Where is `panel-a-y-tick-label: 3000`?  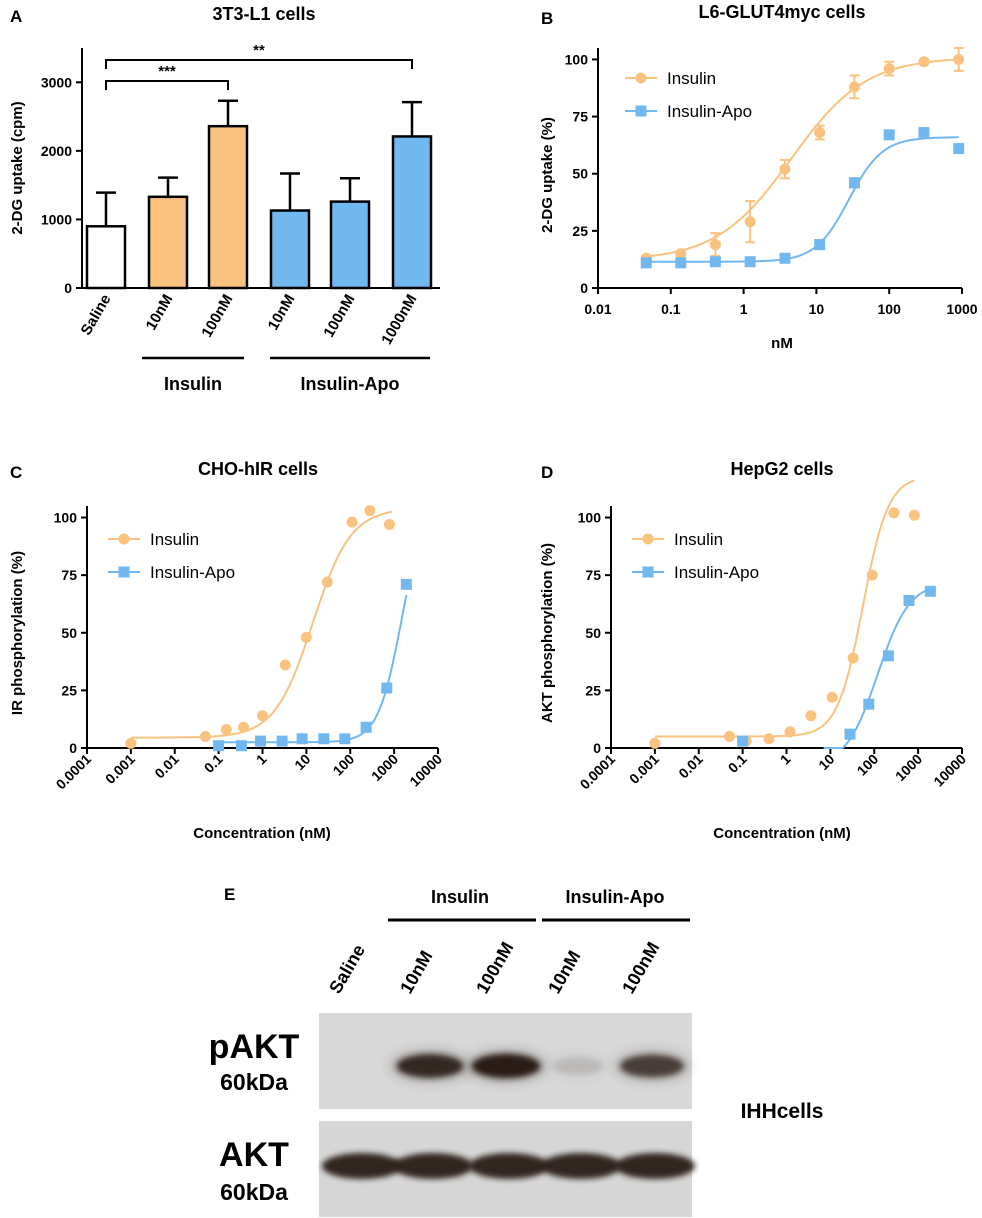
panel-a-y-tick-label: 3000 is located at coordinates (56, 82).